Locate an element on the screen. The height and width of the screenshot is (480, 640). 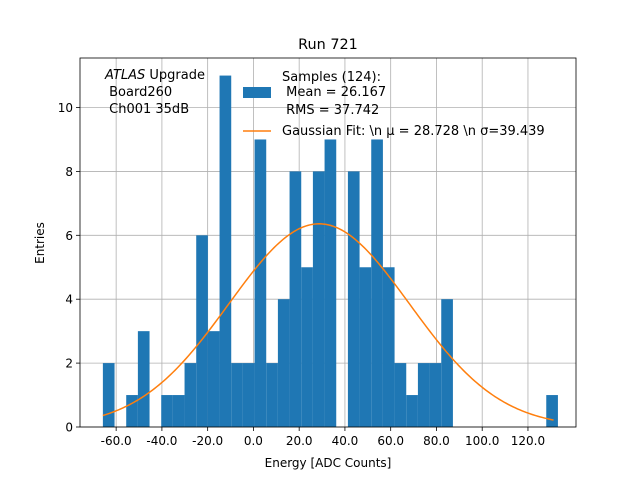
y-tick-label: 0 is located at coordinates (69, 428).